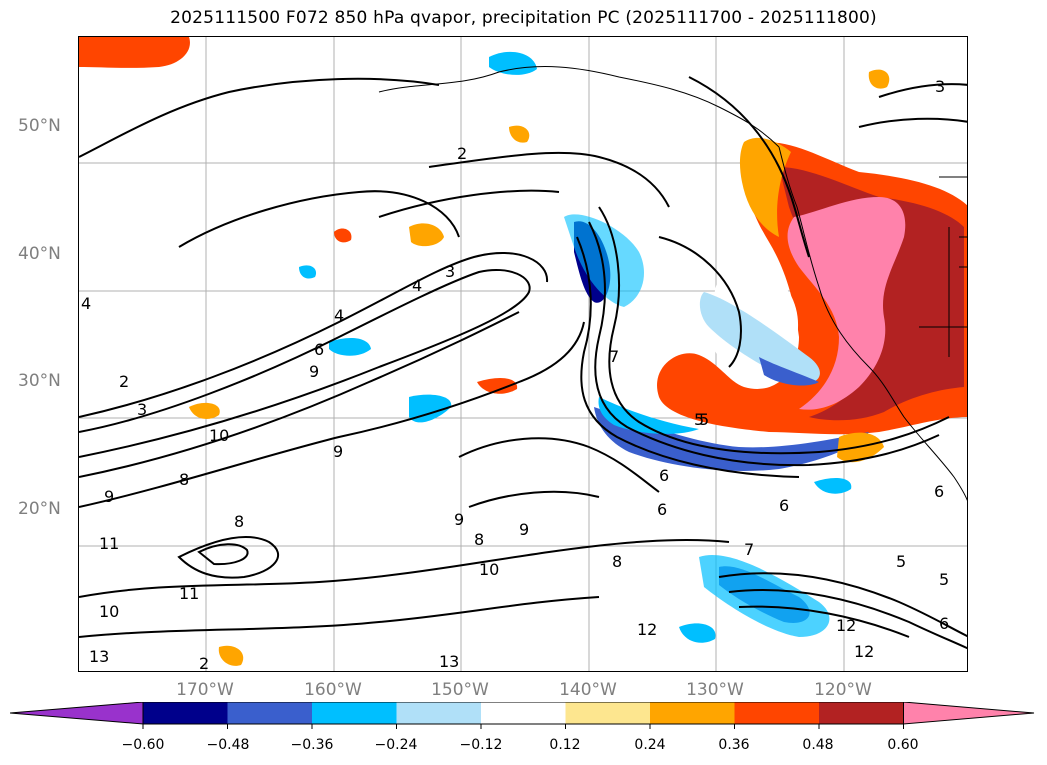 This screenshot has width=1047, height=765. What do you see at coordinates (228, 745) in the screenshot?
I see `colorbar-tick-label: −0.48` at bounding box center [228, 745].